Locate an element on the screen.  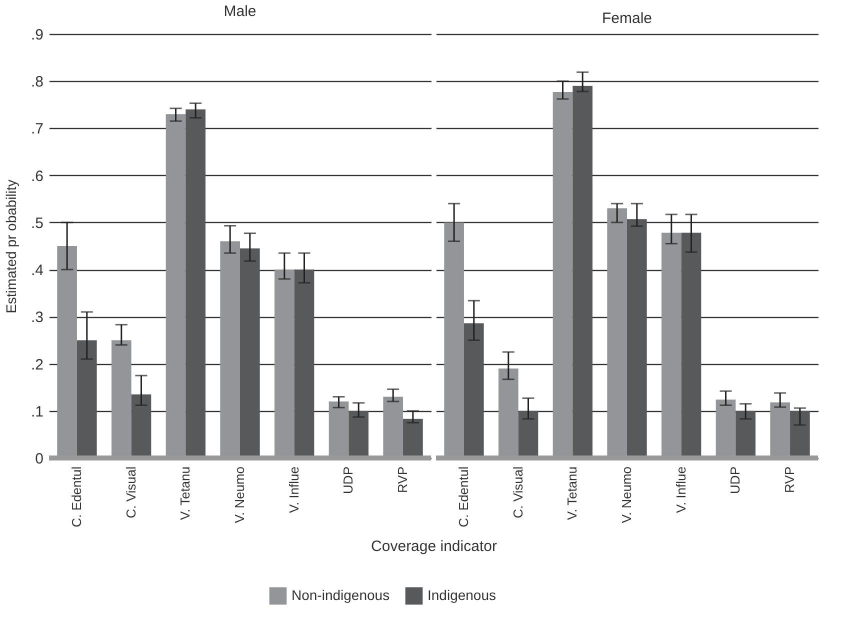
y-tick-label: .8 is located at coordinates (37, 82).